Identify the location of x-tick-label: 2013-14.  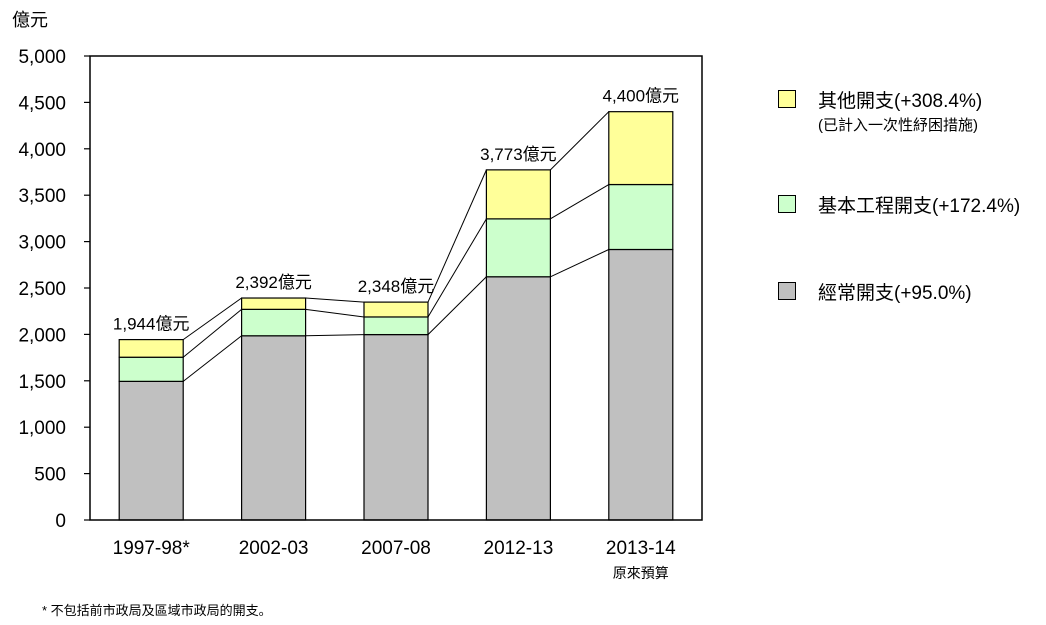
(641, 548).